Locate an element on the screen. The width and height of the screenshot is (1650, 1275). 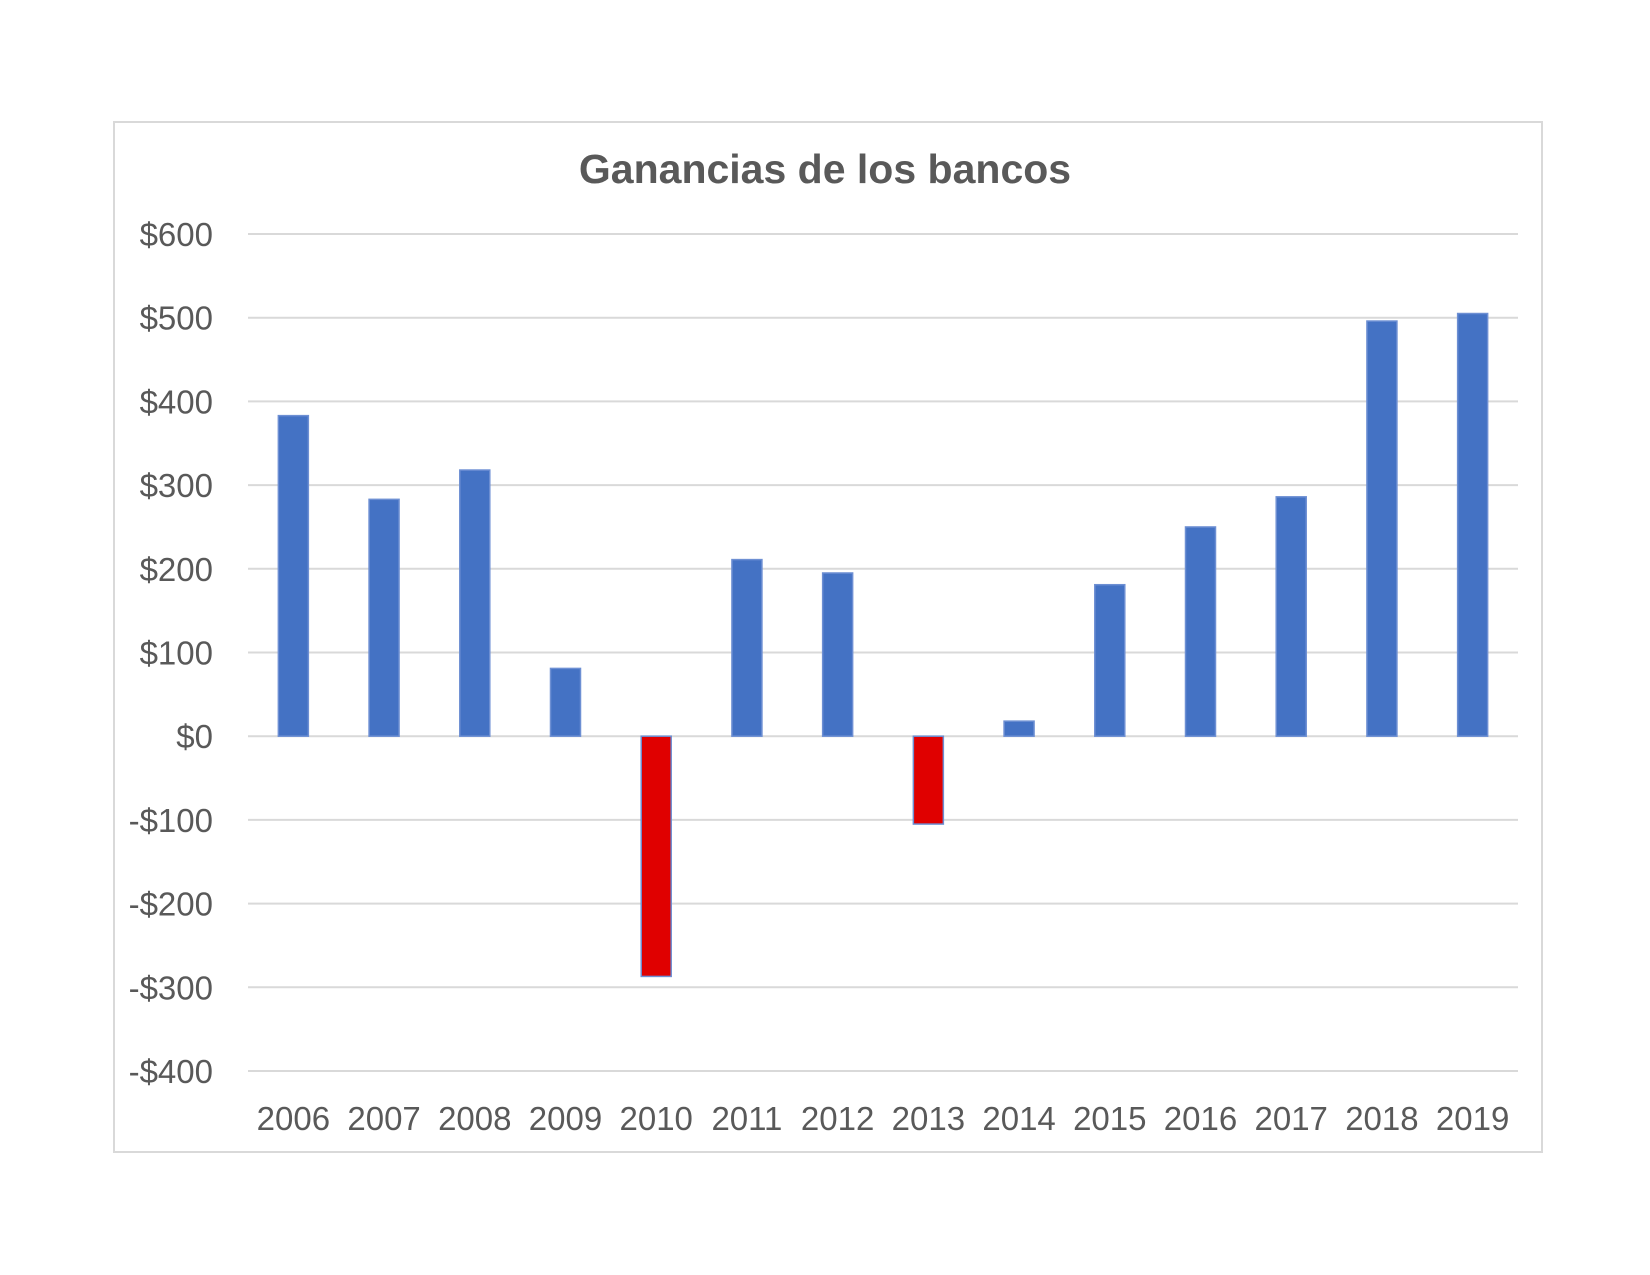
x-tick-label: 2019 is located at coordinates (1472, 1118).